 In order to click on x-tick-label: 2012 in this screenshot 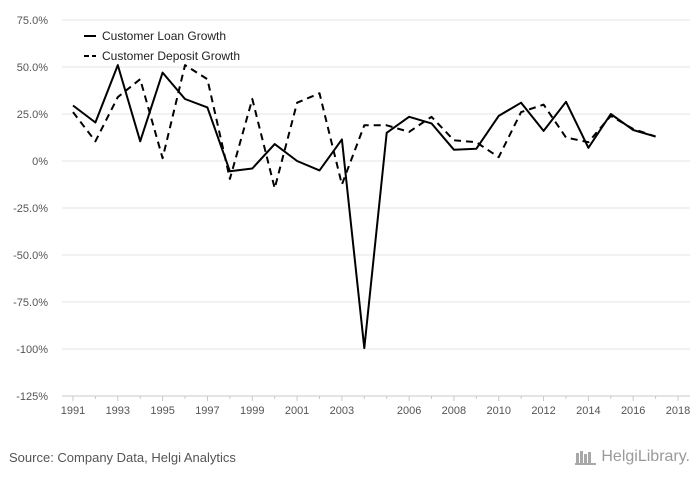, I will do `click(543, 411)`.